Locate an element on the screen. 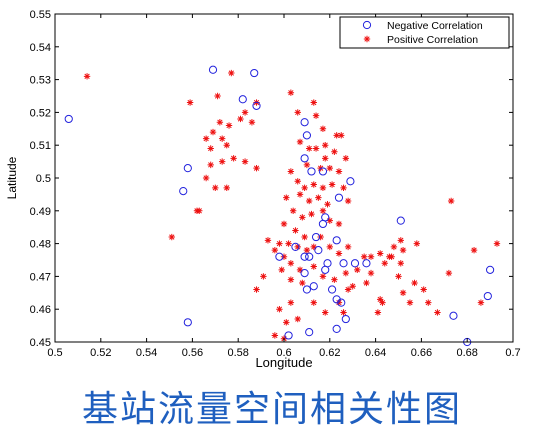  x-tick-label: 0.62 is located at coordinates (329, 353).